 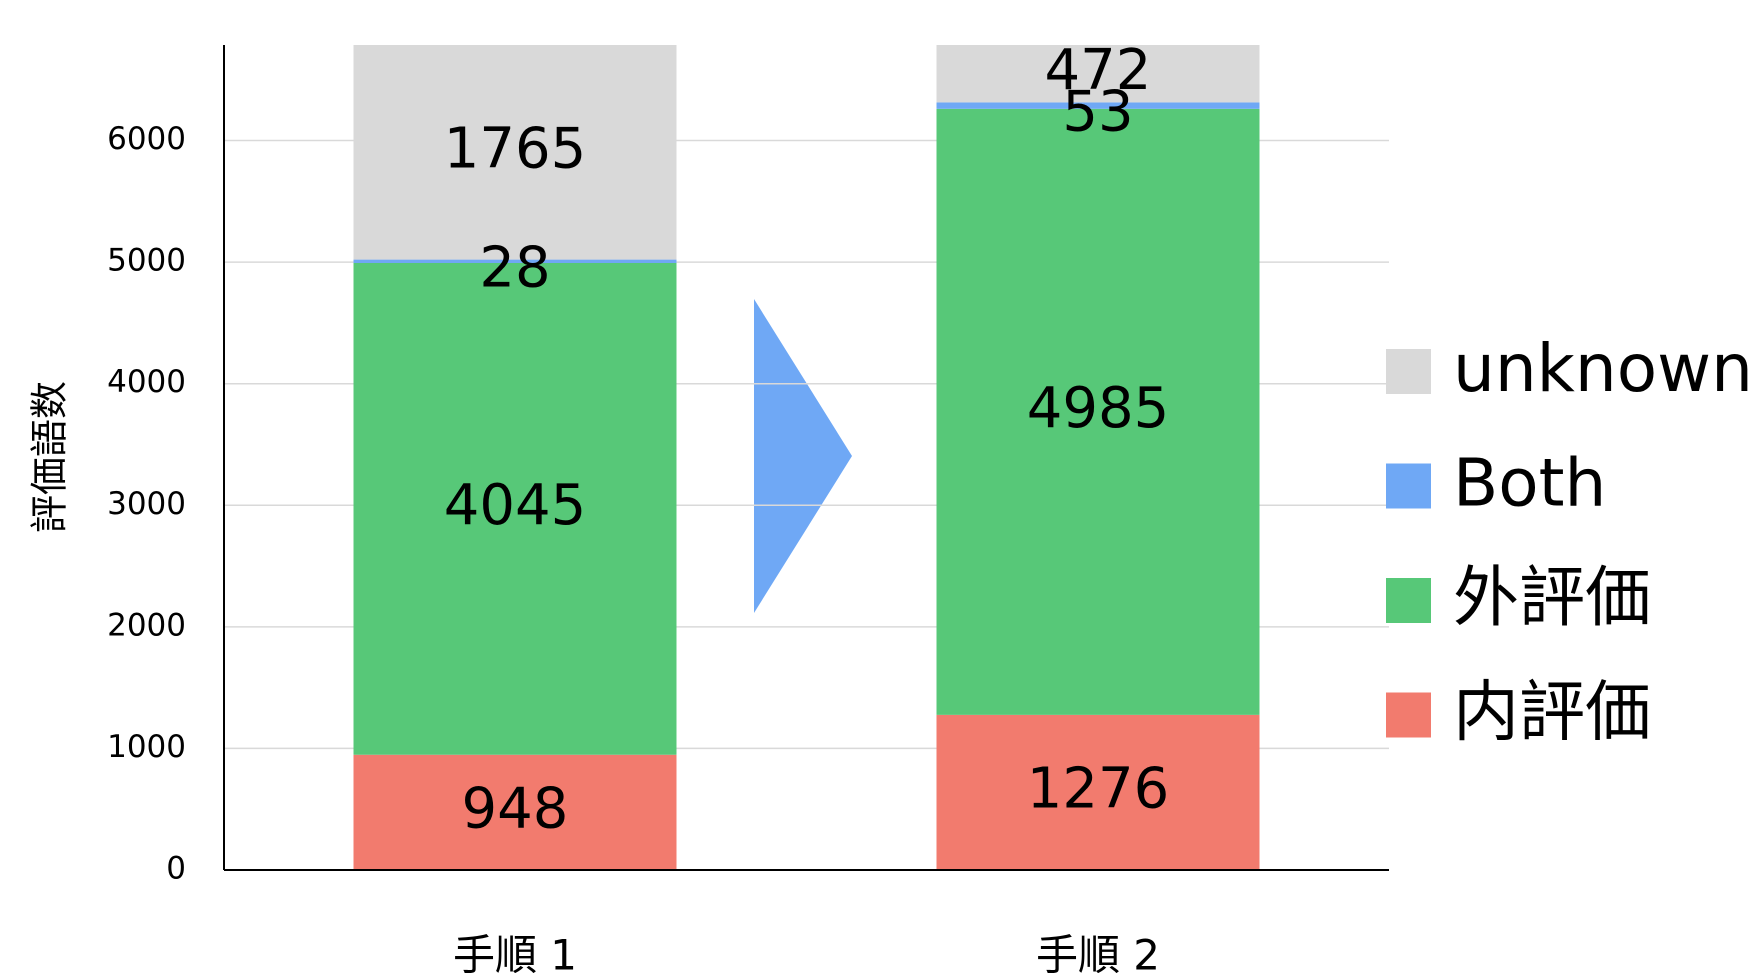 I want to click on y-tick-label: 1000, so click(x=146, y=747).